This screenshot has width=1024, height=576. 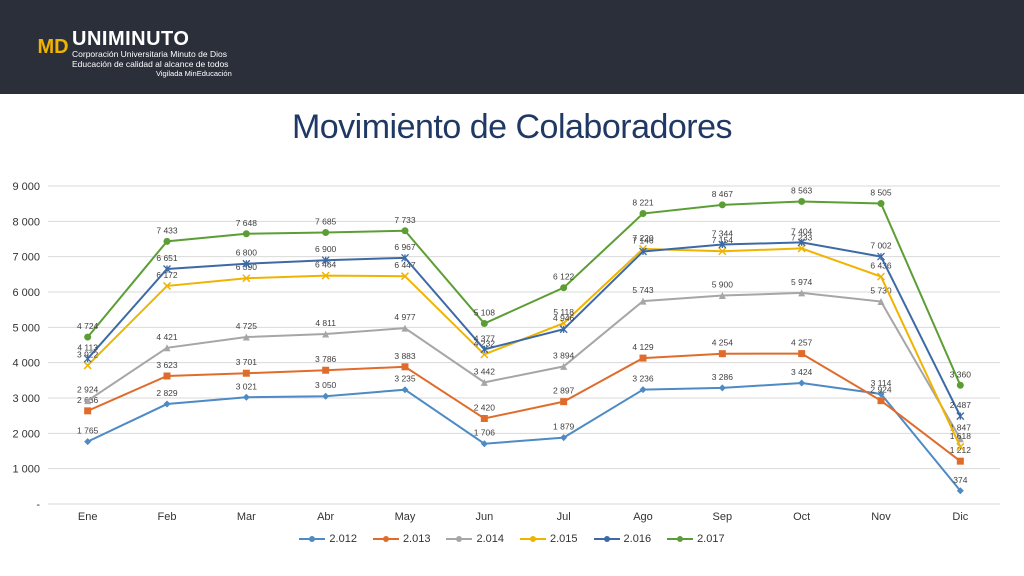 I want to click on legend-item: 2.013, so click(x=401, y=539).